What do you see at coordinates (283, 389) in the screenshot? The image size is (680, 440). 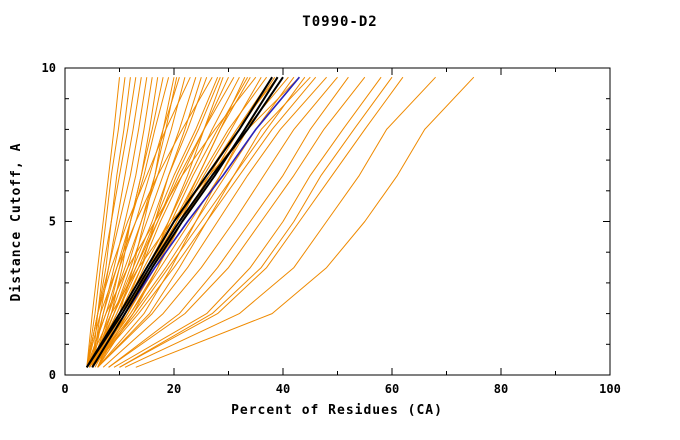 I see `x-tick-label: 40` at bounding box center [283, 389].